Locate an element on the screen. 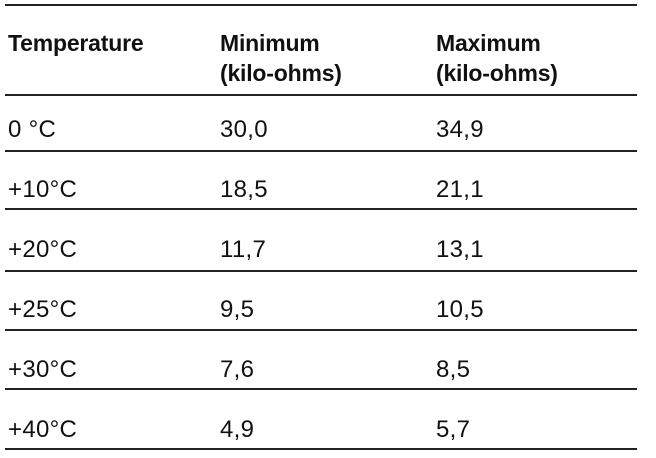  row-1-rule is located at coordinates (321, 209).